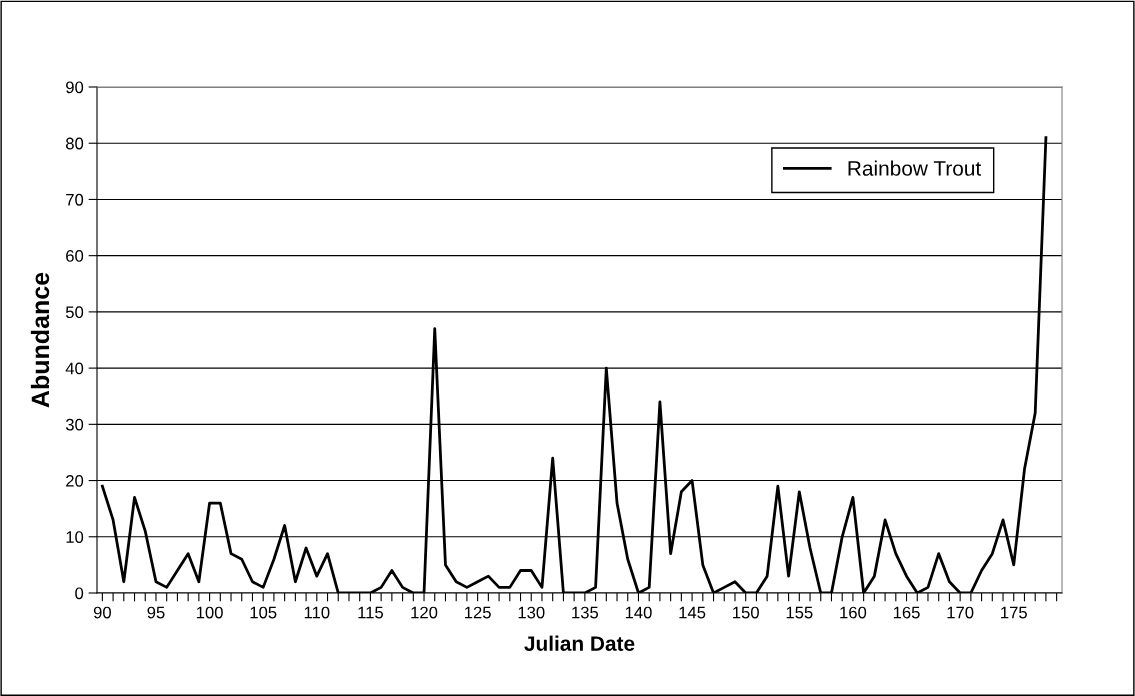 This screenshot has width=1135, height=696. What do you see at coordinates (75, 537) in the screenshot?
I see `y-tick-label: 10` at bounding box center [75, 537].